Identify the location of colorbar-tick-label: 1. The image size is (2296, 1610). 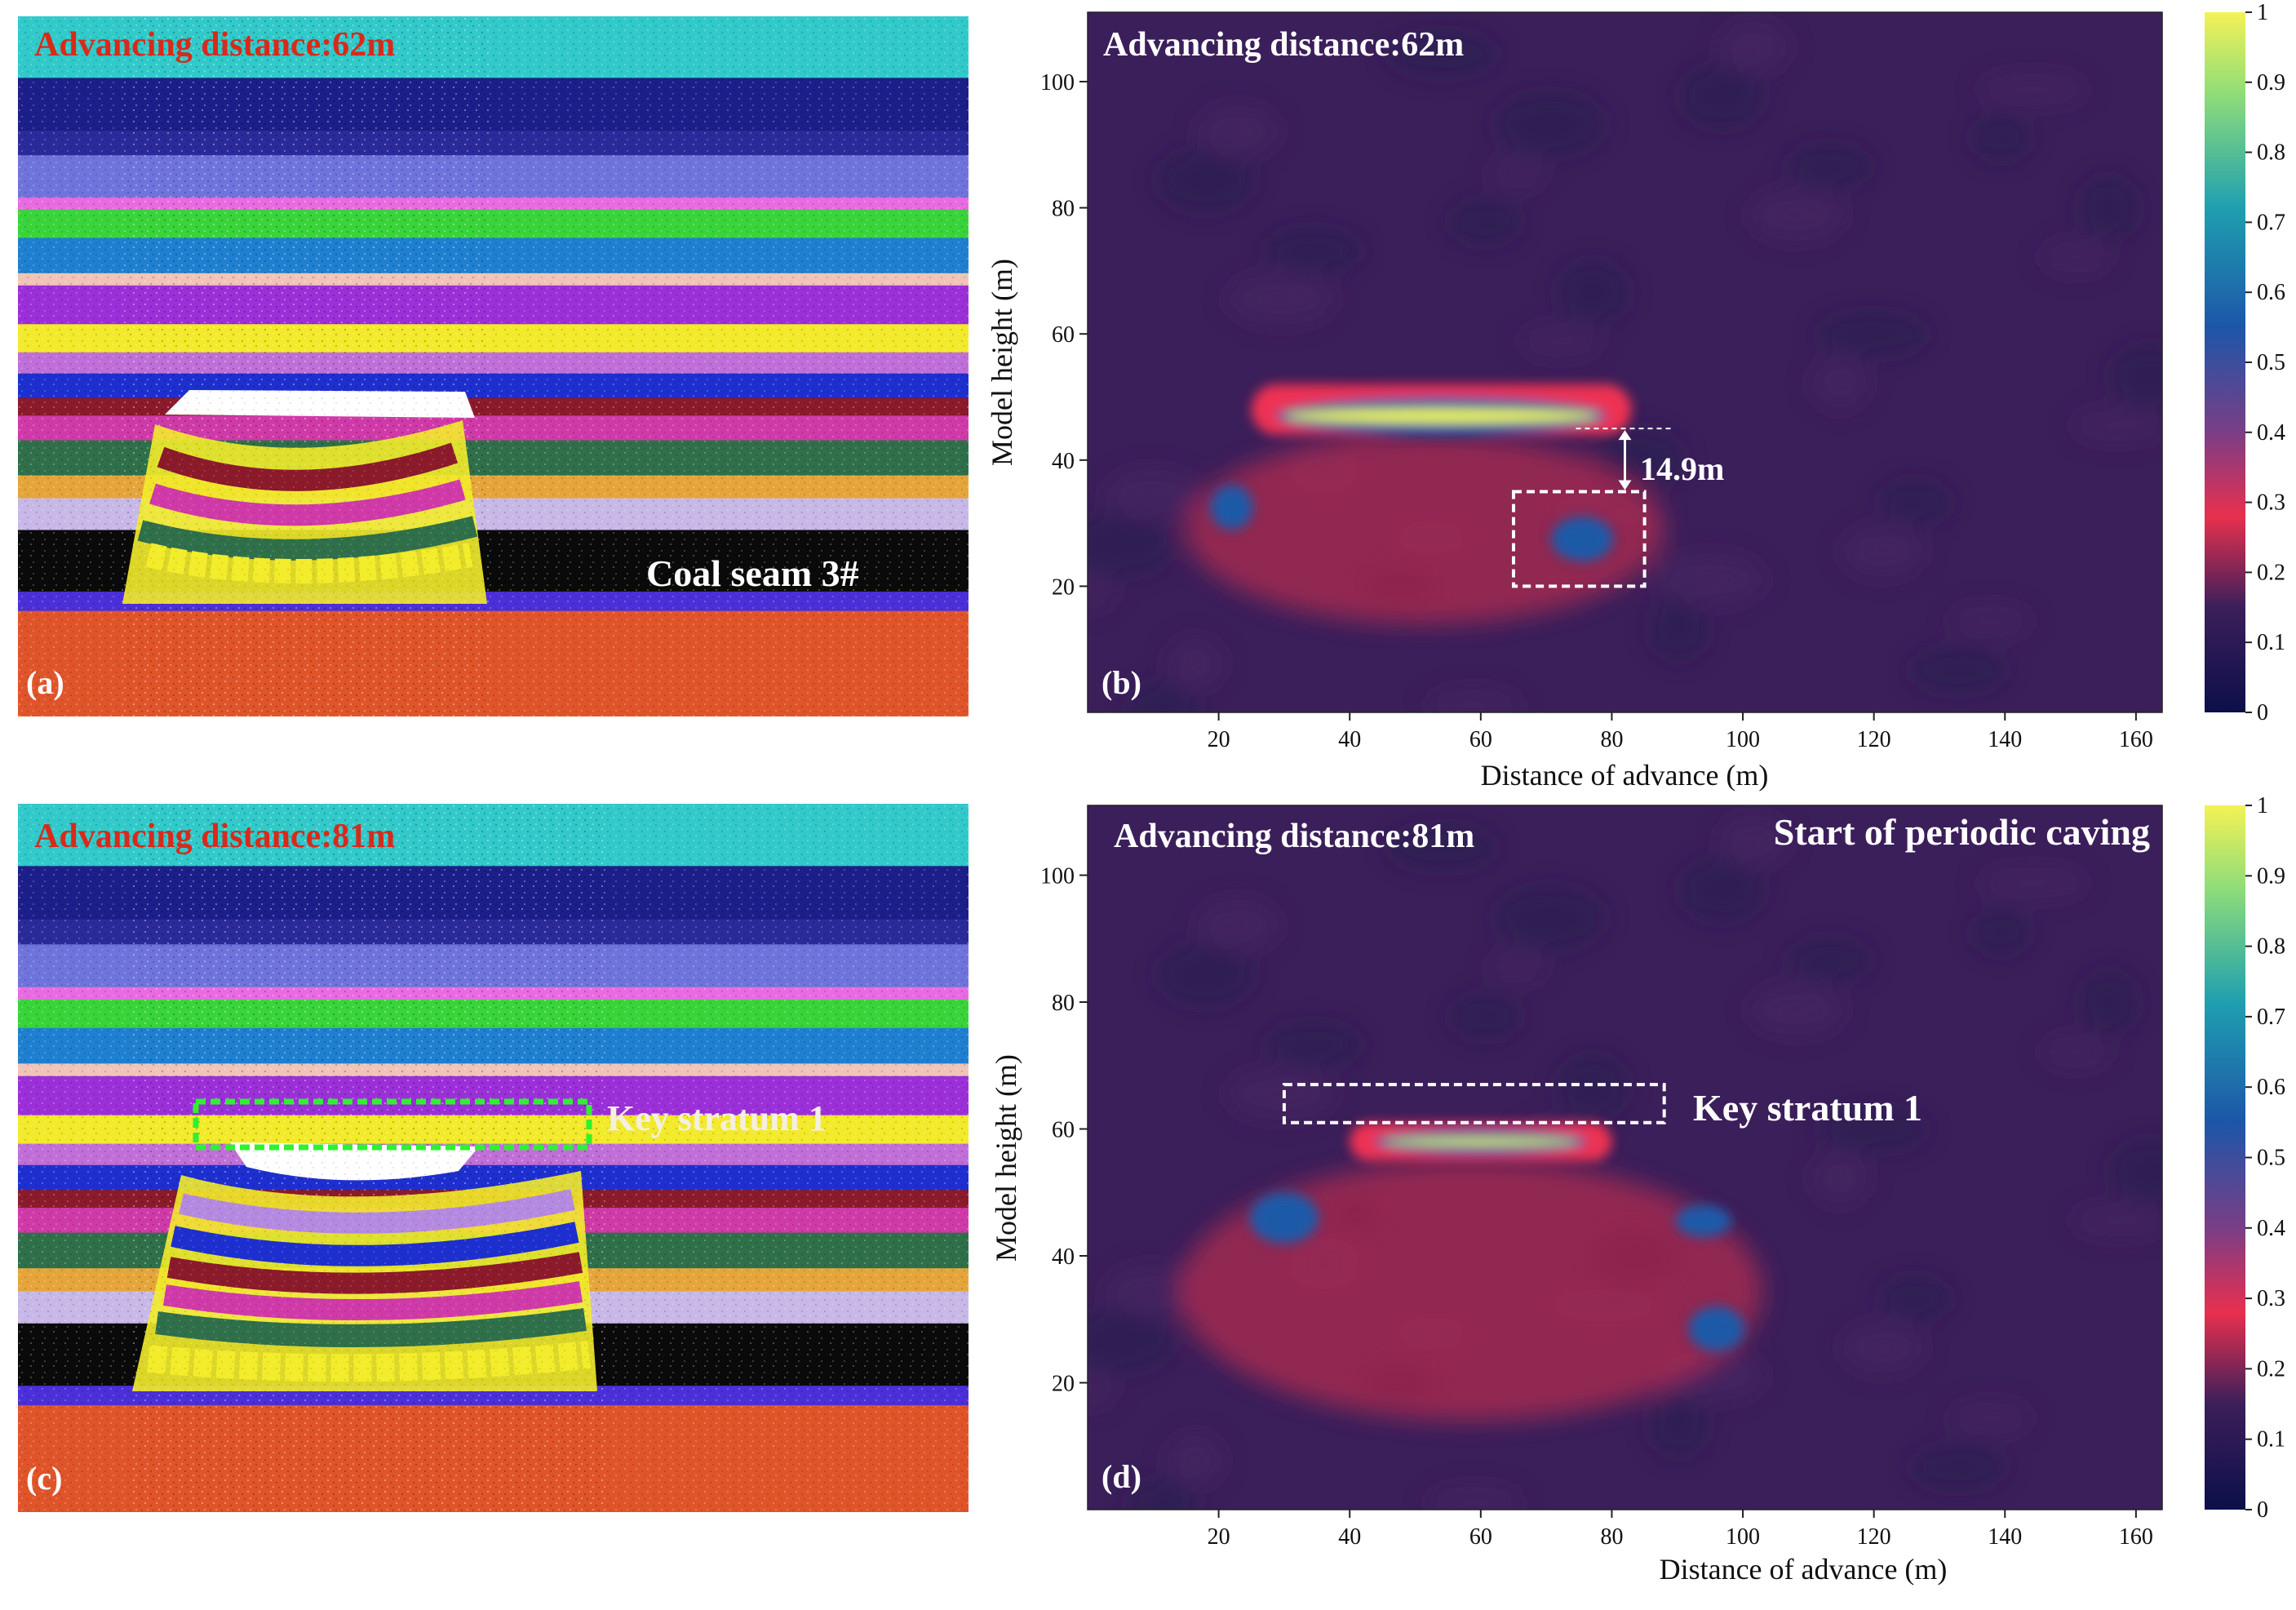
(2262, 12).